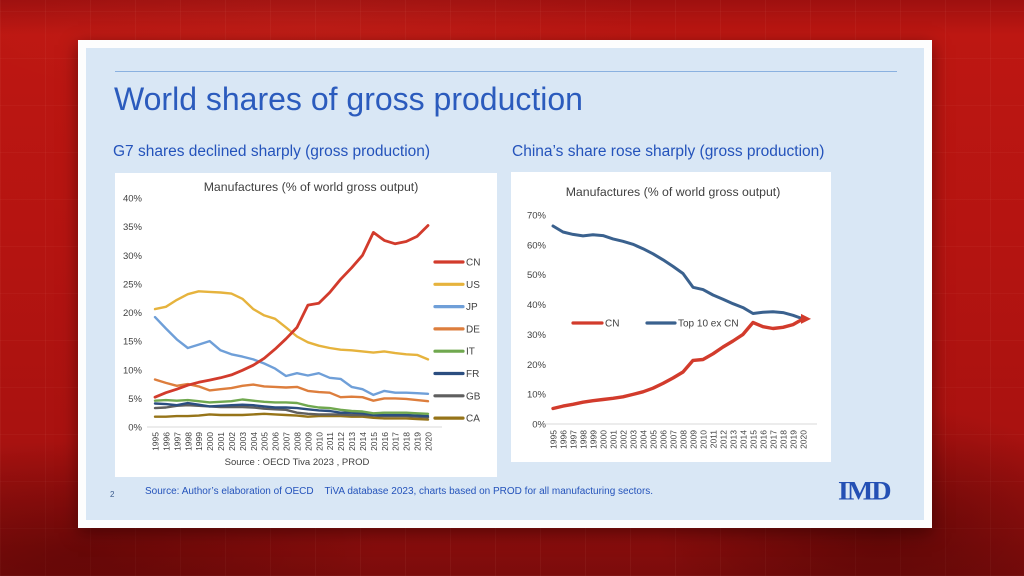 This screenshot has height=576, width=1024. I want to click on y-tick-label: 5%, so click(135, 399).